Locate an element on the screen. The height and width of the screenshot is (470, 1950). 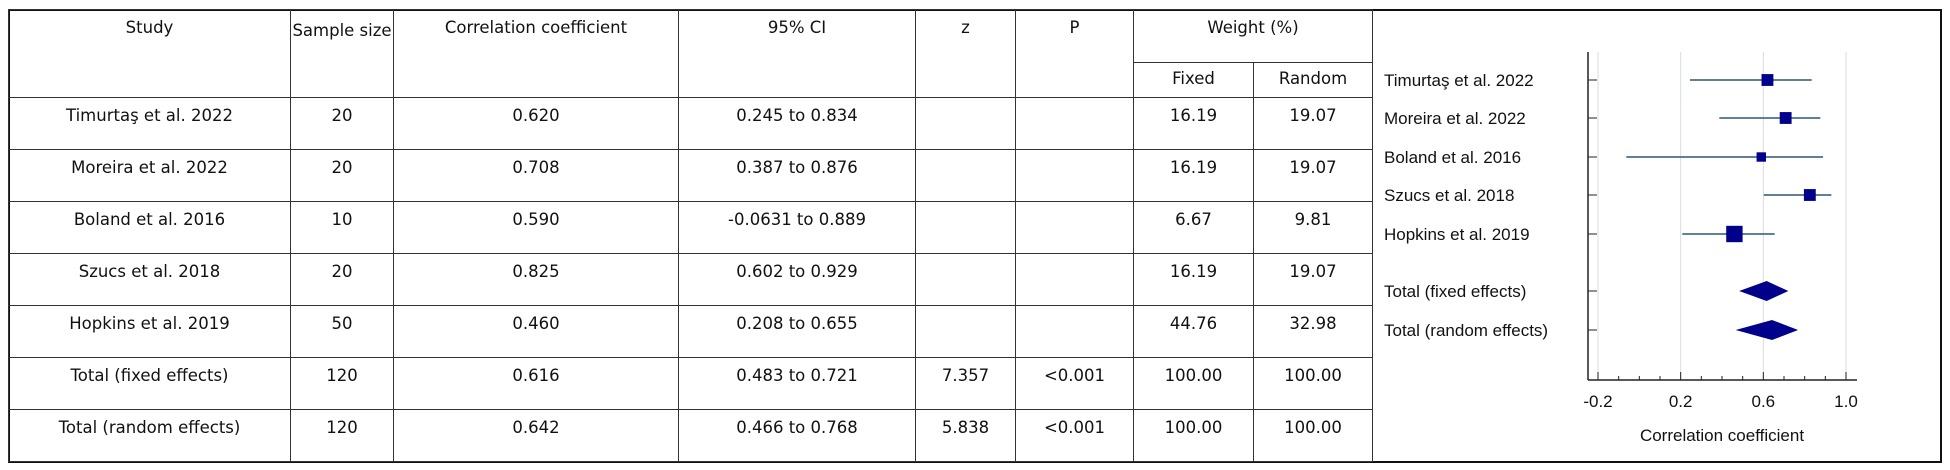
cell-ci: 0.387 to 0.876 is located at coordinates (797, 175).